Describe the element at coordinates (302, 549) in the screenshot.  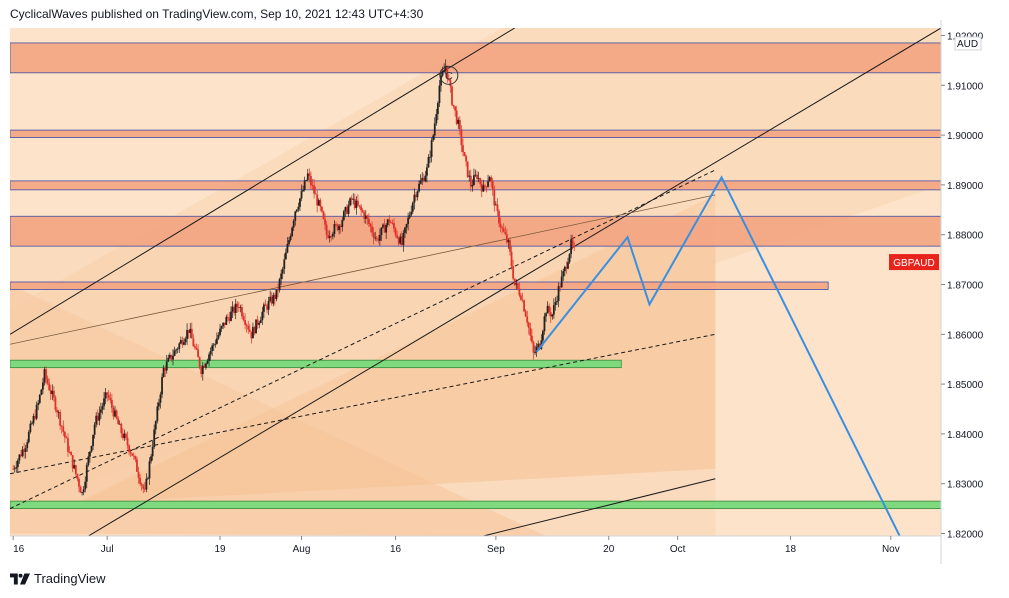
I see `time-tick-label: Aug` at that location.